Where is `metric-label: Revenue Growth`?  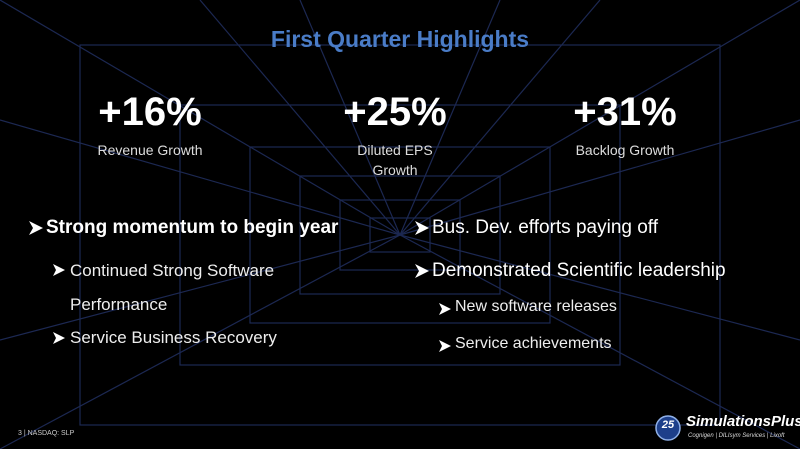 metric-label: Revenue Growth is located at coordinates (150, 150).